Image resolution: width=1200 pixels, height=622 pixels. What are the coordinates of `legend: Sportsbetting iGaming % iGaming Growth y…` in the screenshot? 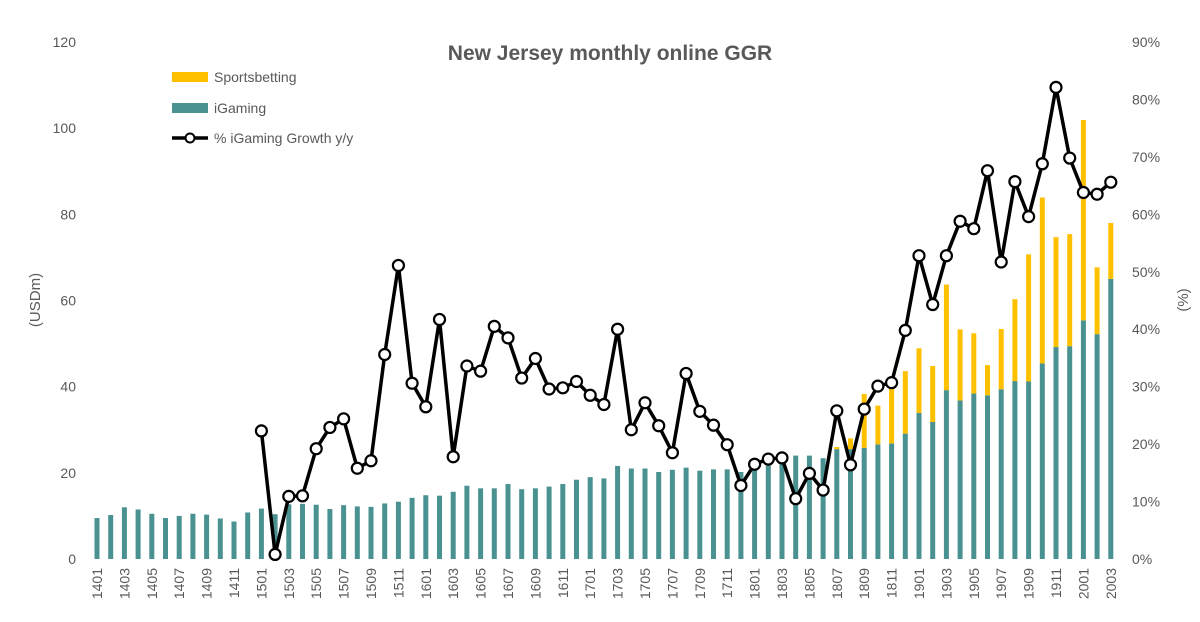 It's located at (262, 107).